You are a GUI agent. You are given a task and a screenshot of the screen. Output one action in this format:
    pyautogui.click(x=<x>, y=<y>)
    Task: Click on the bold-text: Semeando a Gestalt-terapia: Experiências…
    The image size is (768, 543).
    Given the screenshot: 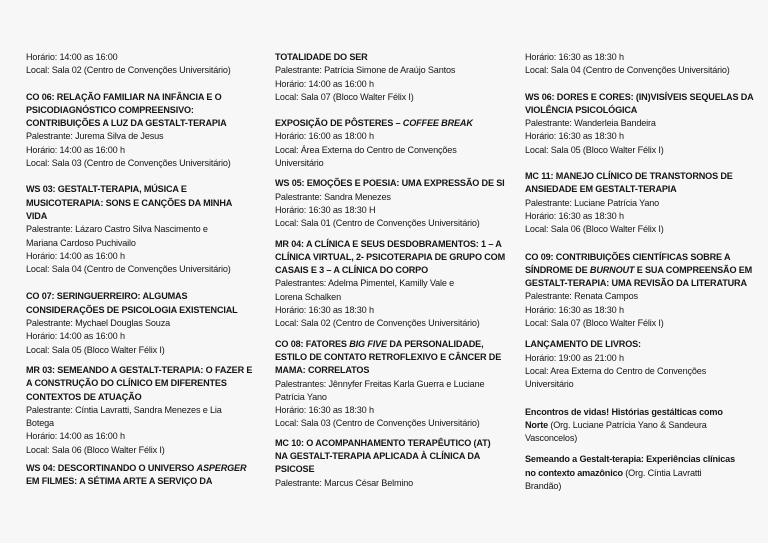 What is the action you would take?
    pyautogui.click(x=630, y=459)
    